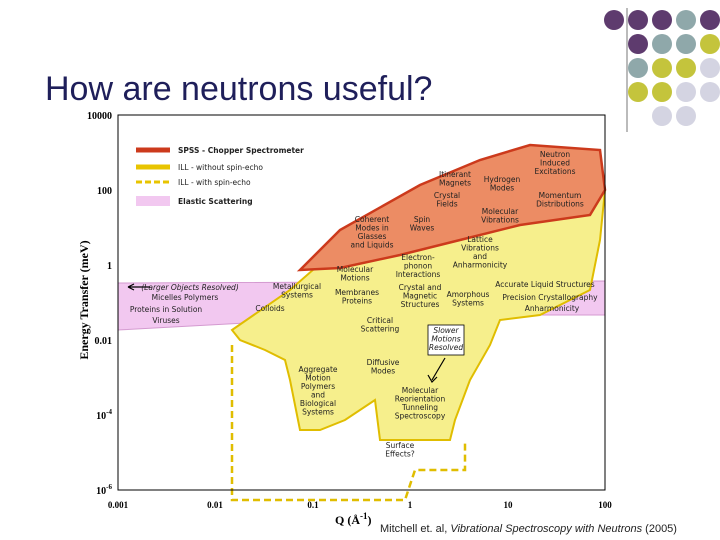 The height and width of the screenshot is (540, 720). What do you see at coordinates (545, 284) in the screenshot?
I see `region-label: Accurate Liquid Structures` at bounding box center [545, 284].